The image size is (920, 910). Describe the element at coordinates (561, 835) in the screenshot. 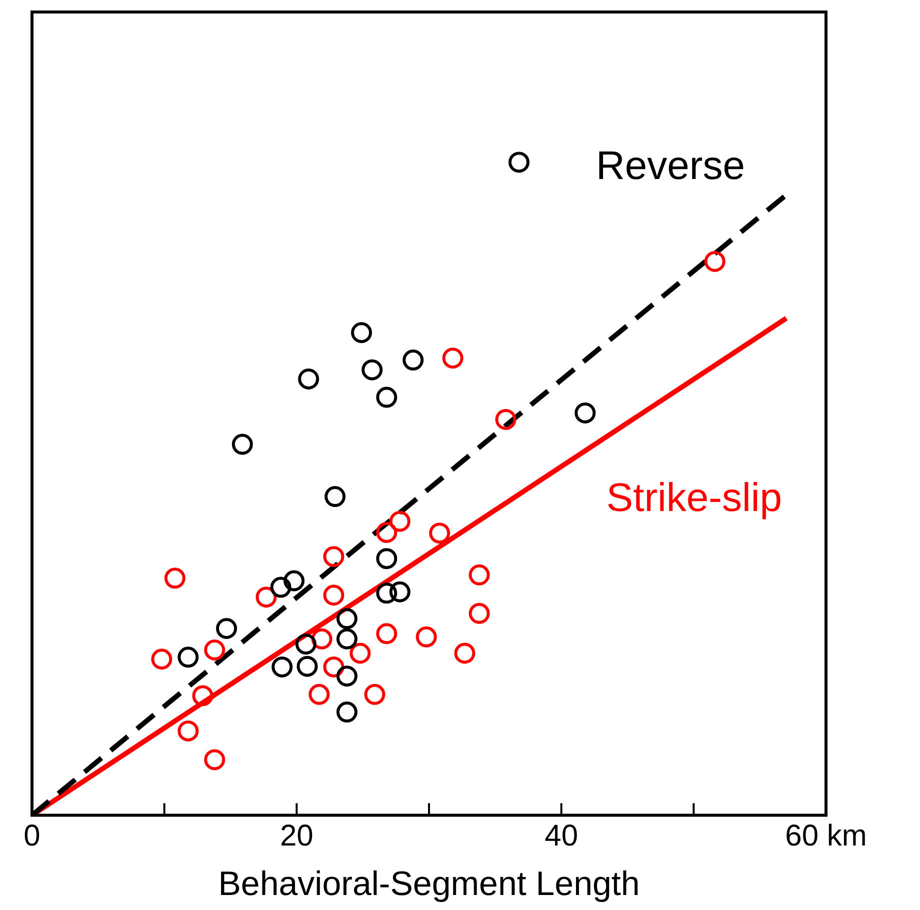

I see `x-tick-label: 40` at that location.